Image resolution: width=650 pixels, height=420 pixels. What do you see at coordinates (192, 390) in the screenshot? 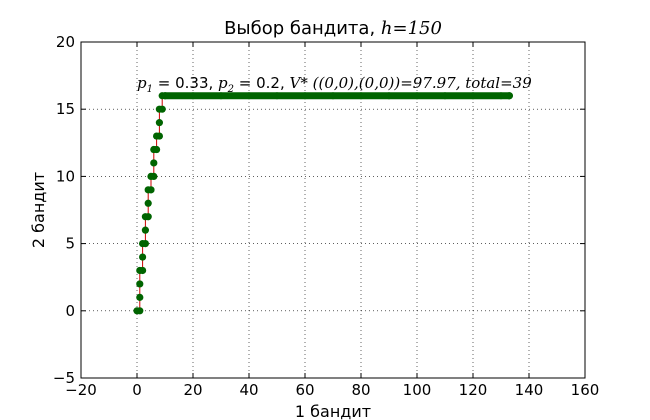
I see `x-tick-label: 20` at bounding box center [192, 390].